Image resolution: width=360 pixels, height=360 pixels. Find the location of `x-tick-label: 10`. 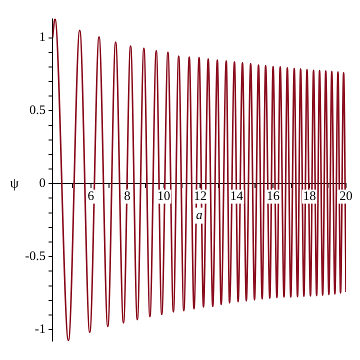

x-tick-label: 10 is located at coordinates (163, 196).